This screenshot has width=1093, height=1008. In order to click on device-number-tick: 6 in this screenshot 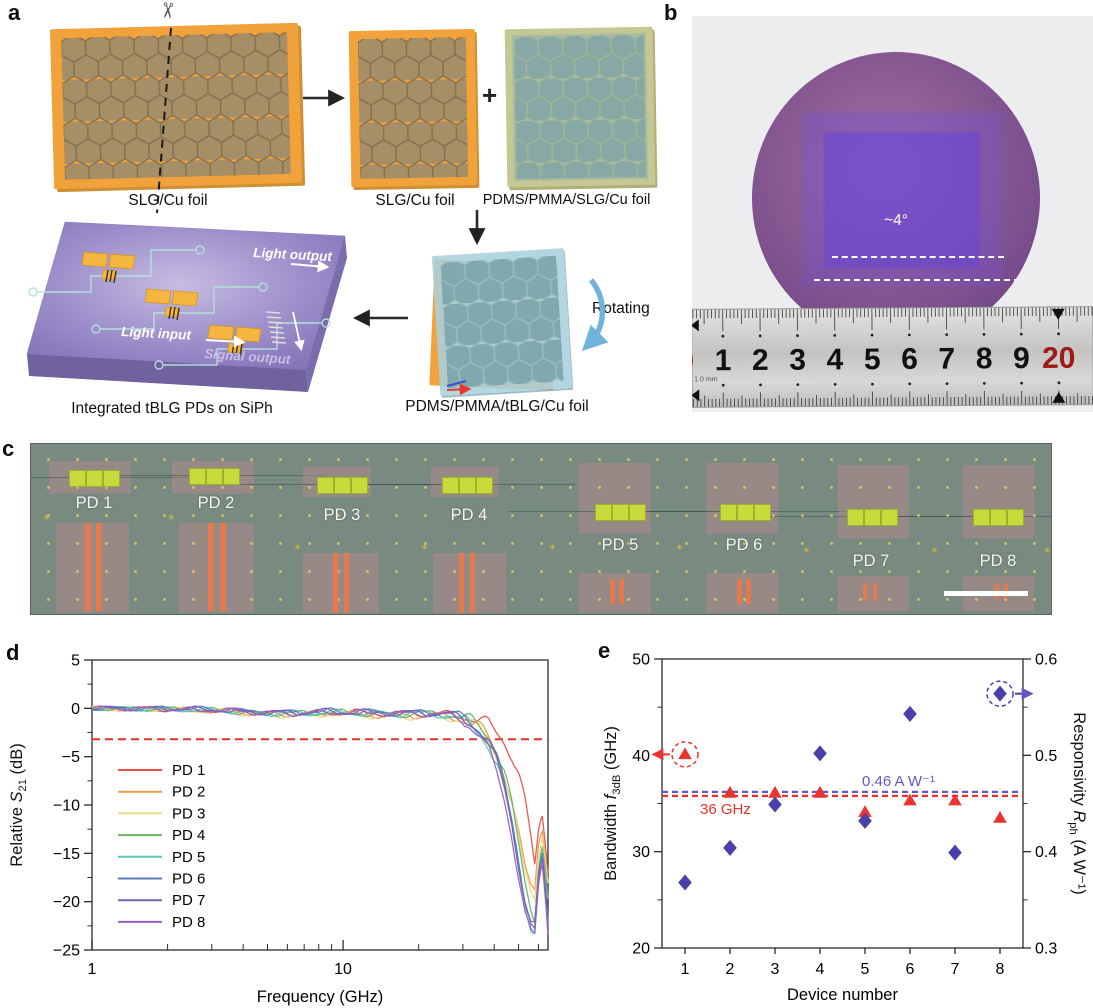, I will do `click(910, 969)`.